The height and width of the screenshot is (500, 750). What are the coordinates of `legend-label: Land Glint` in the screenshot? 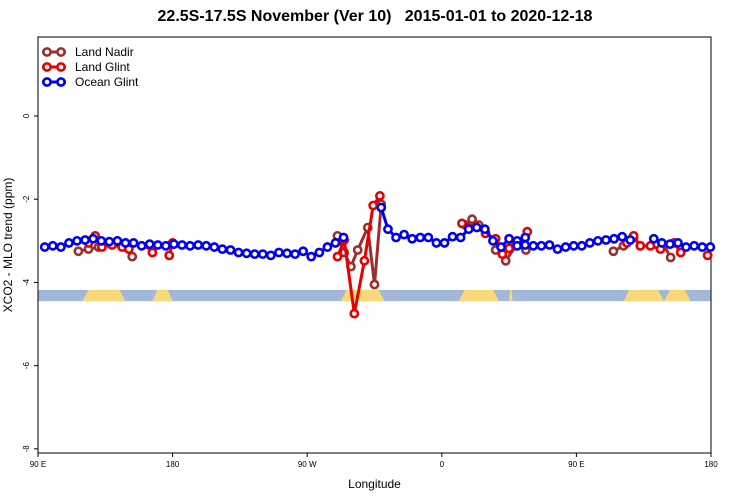 It's located at (102, 67).